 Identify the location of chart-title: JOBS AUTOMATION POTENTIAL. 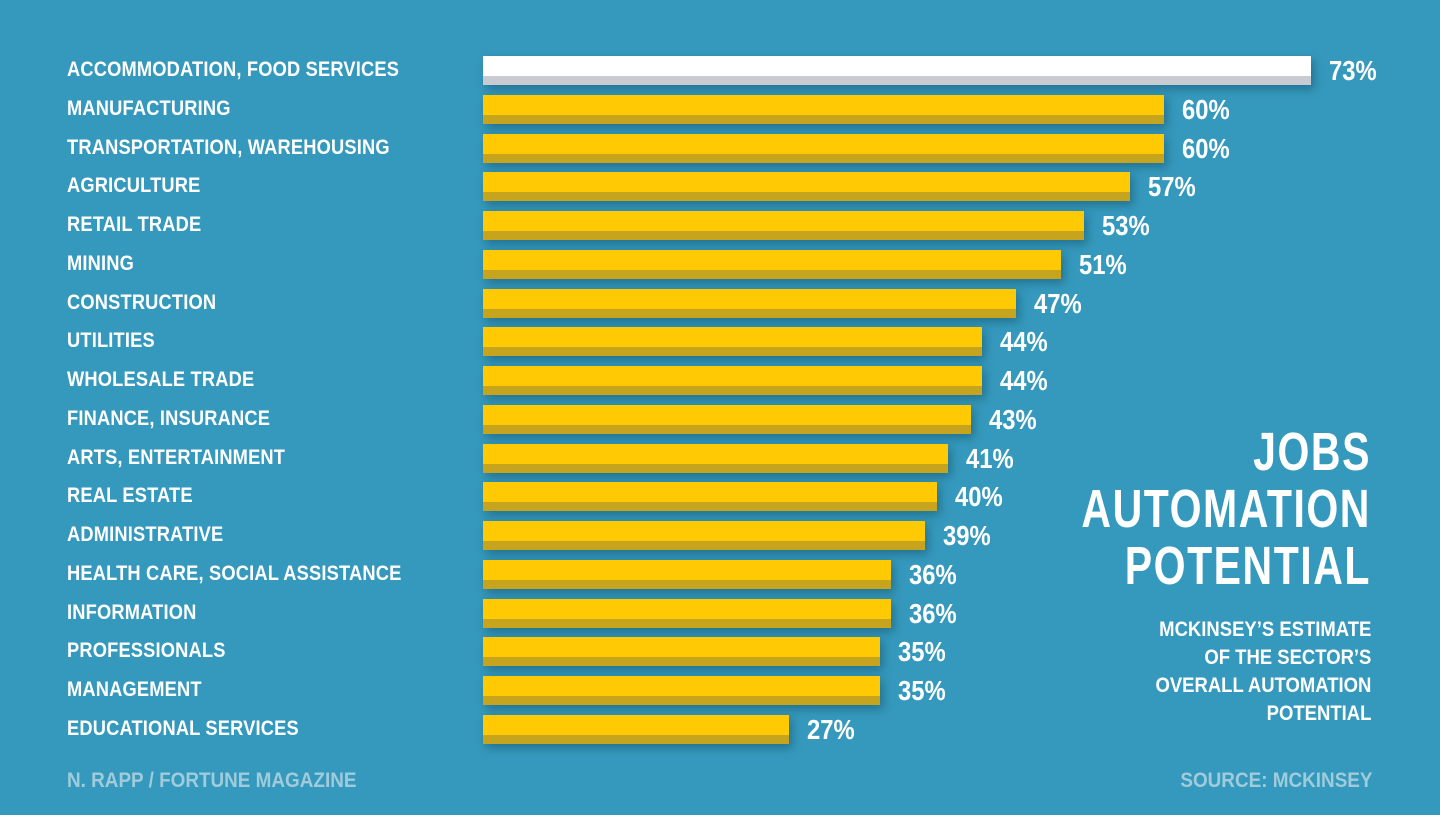
(1180, 509).